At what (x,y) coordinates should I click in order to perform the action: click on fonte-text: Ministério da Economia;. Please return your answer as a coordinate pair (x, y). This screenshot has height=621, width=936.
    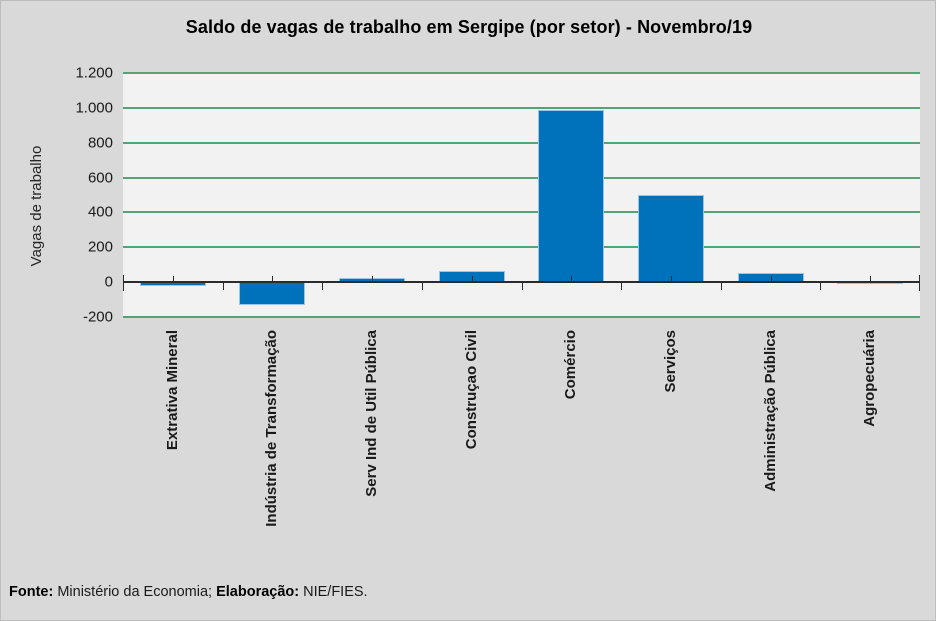
    Looking at the image, I should click on (135, 592).